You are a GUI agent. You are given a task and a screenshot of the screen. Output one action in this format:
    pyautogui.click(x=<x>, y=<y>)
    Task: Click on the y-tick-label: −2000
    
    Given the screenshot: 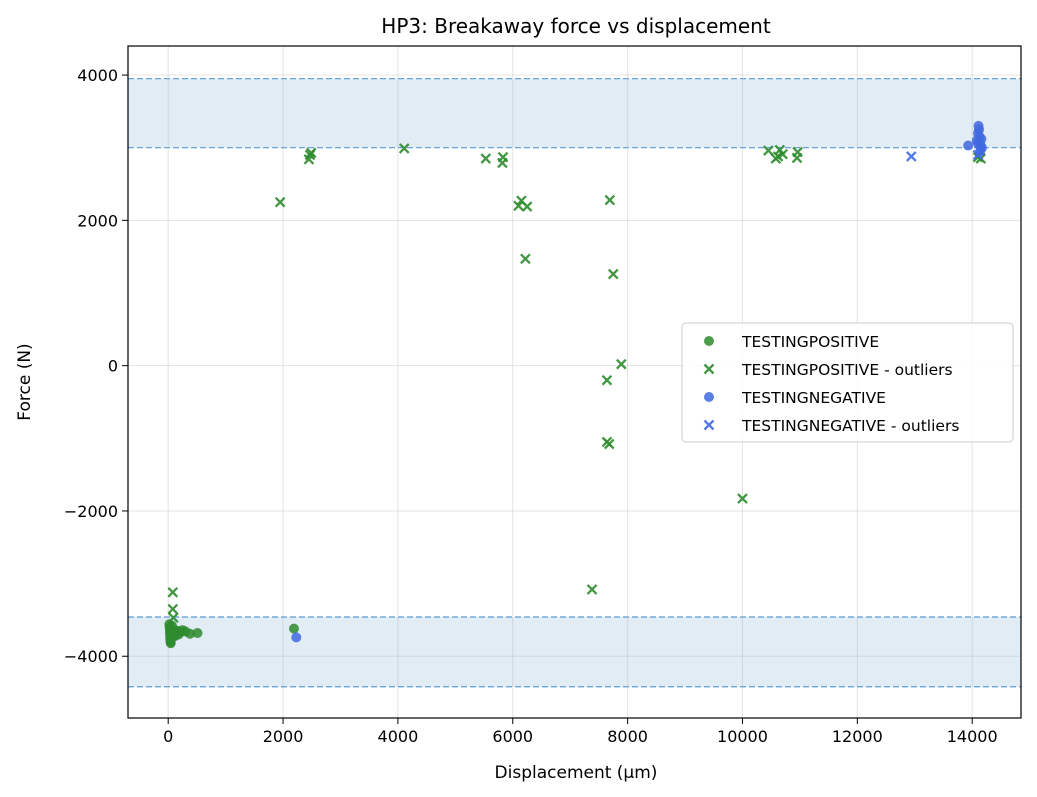 What is the action you would take?
    pyautogui.click(x=91, y=511)
    